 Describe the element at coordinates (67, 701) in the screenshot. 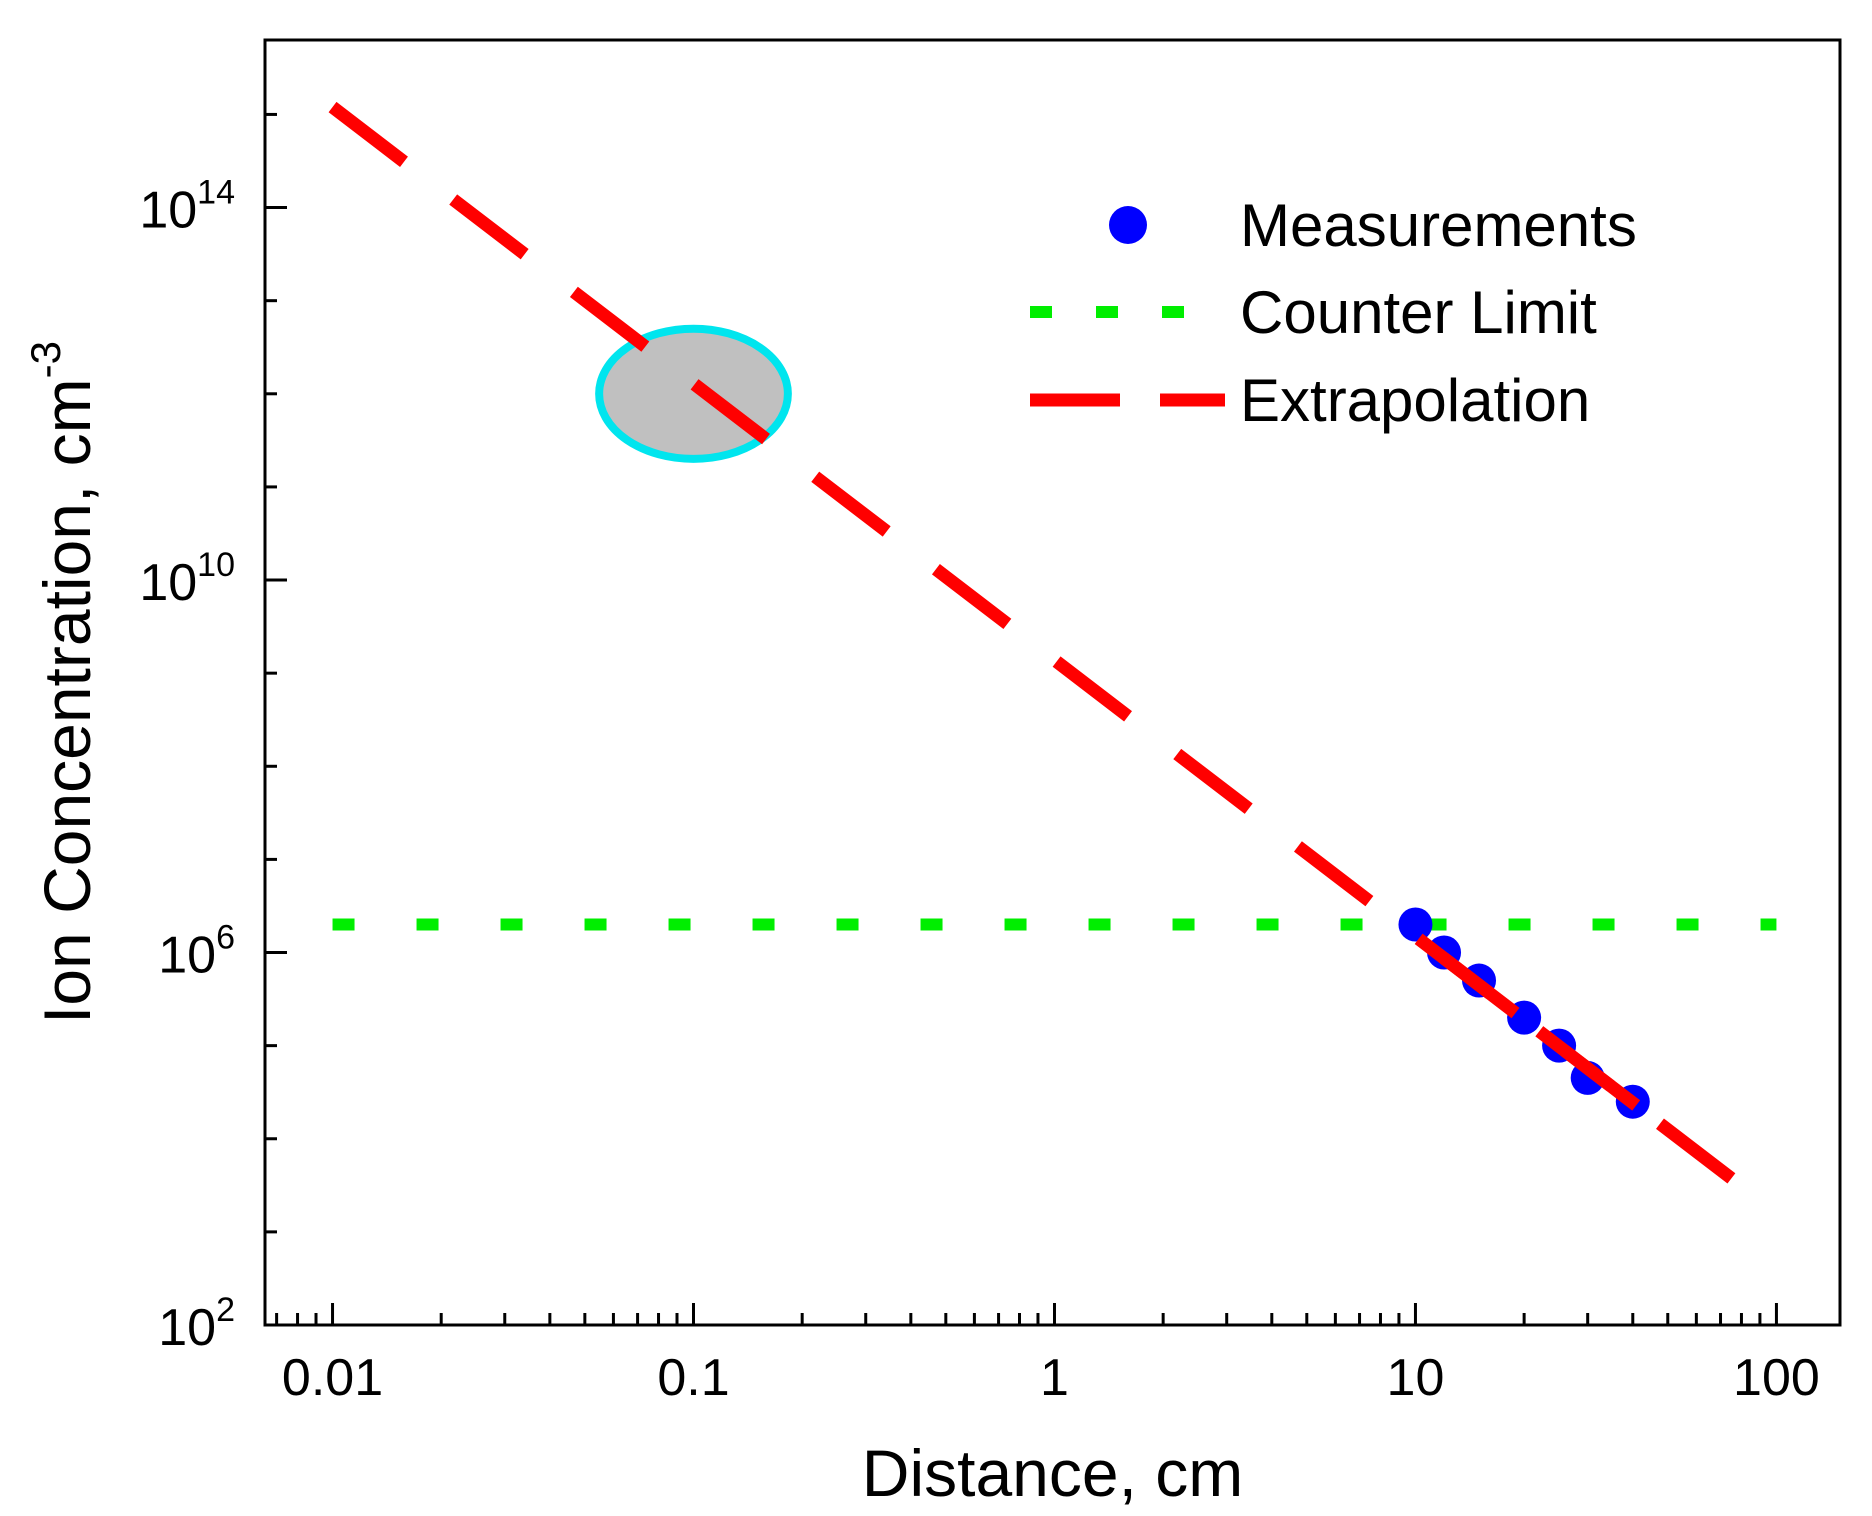

I see `y-axis-label-text: Ion Concentration, cm` at that location.